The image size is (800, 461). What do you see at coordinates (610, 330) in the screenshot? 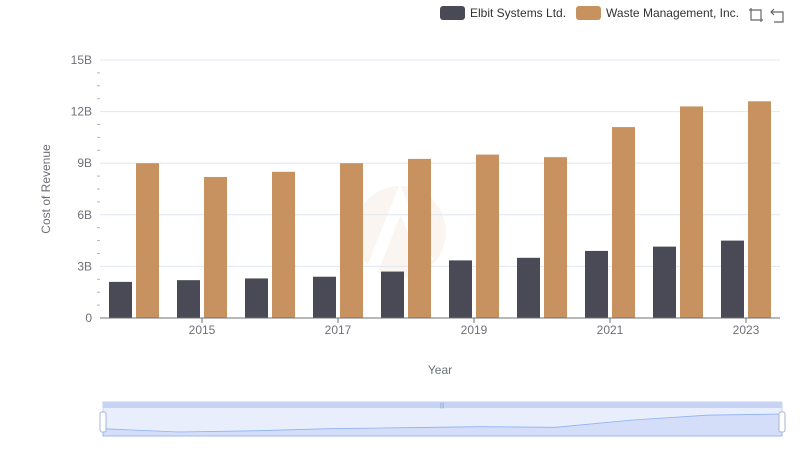
I see `x-tick-label: 2021` at bounding box center [610, 330].